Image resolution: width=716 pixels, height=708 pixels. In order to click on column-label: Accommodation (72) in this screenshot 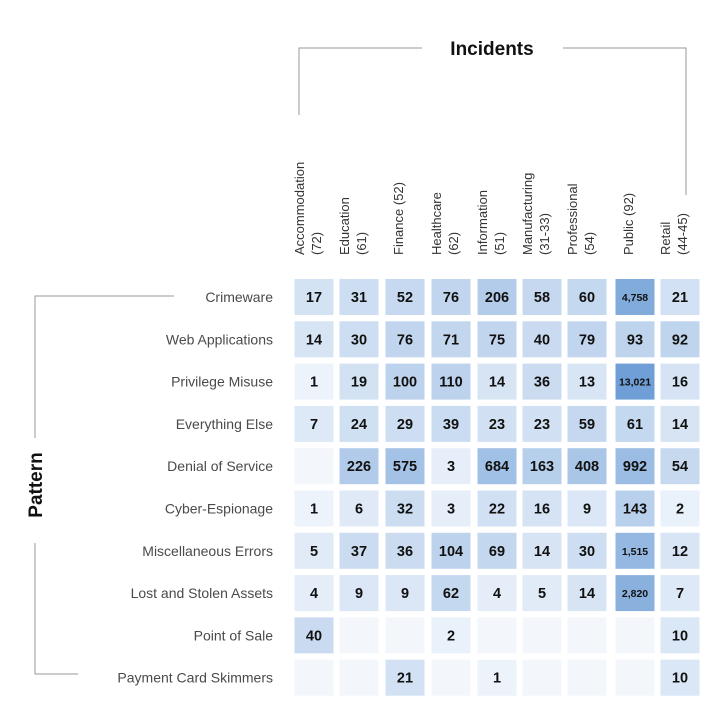, I will do `click(308, 208)`.